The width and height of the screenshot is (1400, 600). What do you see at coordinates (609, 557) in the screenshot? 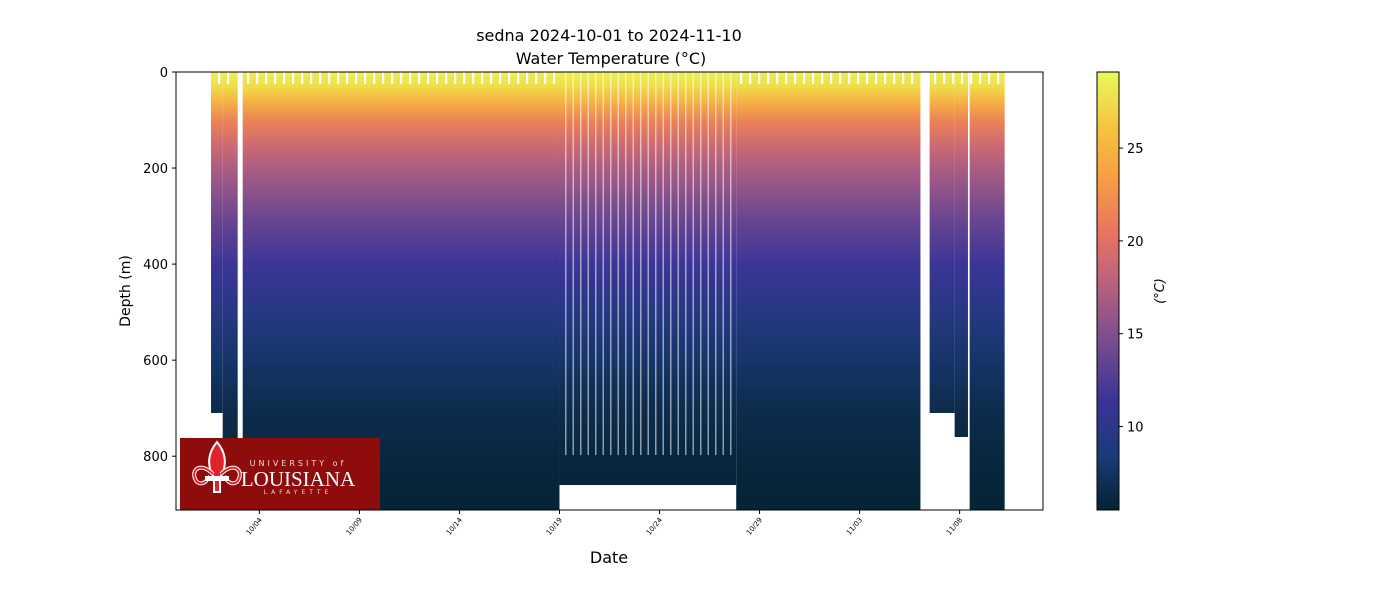
I see `x-axis-label: Date` at bounding box center [609, 557].